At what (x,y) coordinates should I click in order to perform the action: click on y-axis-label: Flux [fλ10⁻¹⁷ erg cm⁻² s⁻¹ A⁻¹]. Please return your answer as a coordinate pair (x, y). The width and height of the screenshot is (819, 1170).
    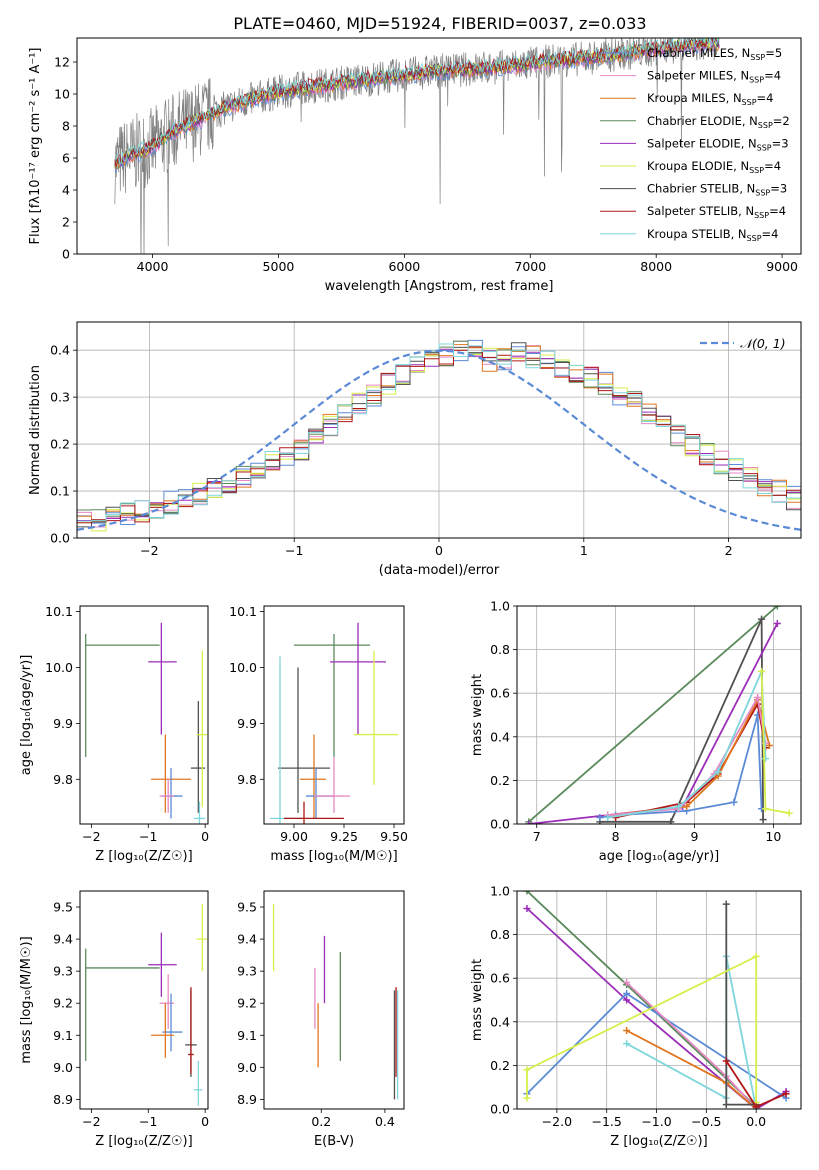
    Looking at the image, I should click on (35, 146).